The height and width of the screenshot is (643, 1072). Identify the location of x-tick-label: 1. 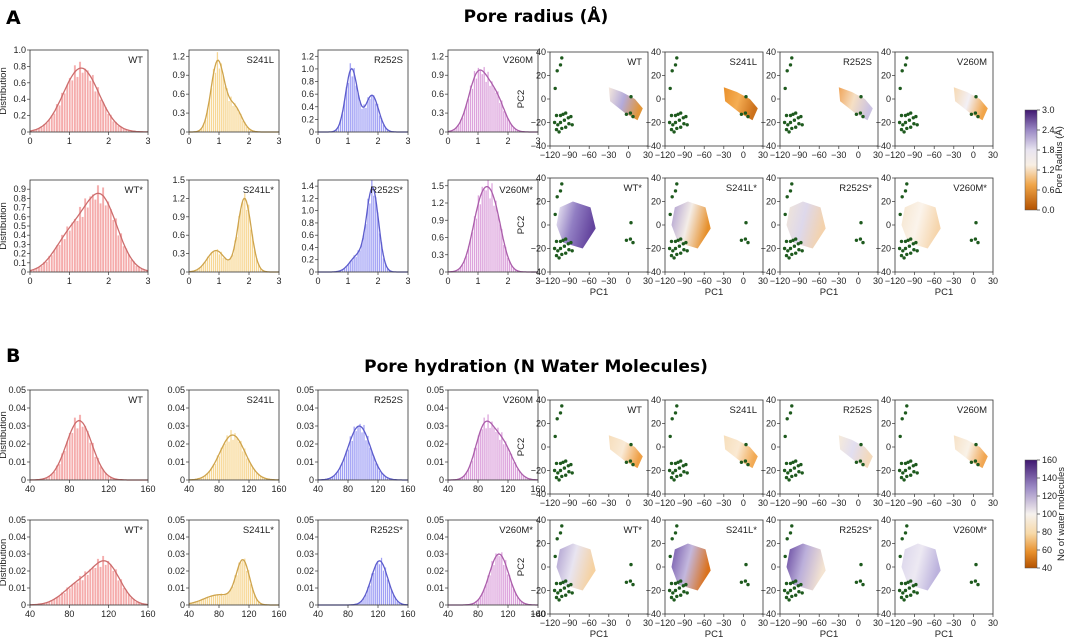
(477, 281).